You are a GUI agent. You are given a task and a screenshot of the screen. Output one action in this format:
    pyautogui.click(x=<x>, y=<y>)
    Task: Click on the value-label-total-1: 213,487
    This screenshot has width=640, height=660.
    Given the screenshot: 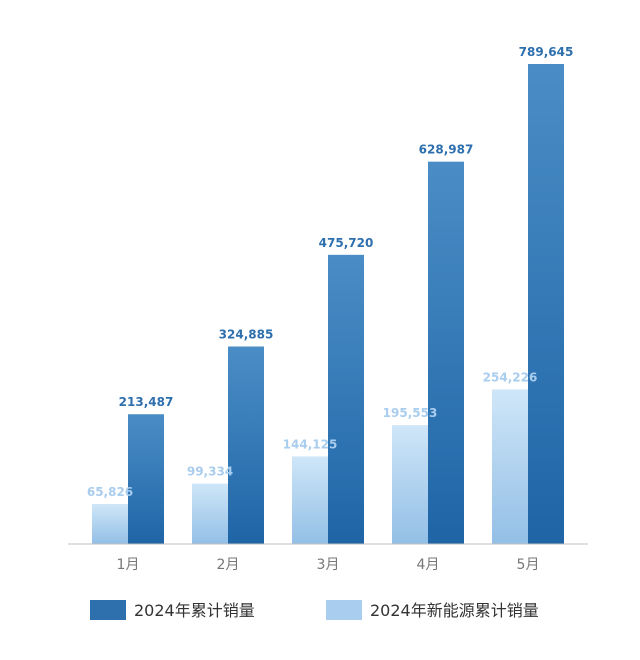 What is the action you would take?
    pyautogui.click(x=146, y=402)
    